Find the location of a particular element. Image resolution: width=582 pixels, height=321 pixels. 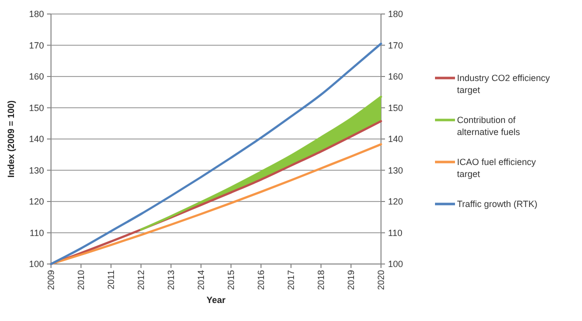

y2-tick-label: 180 is located at coordinates (396, 14).